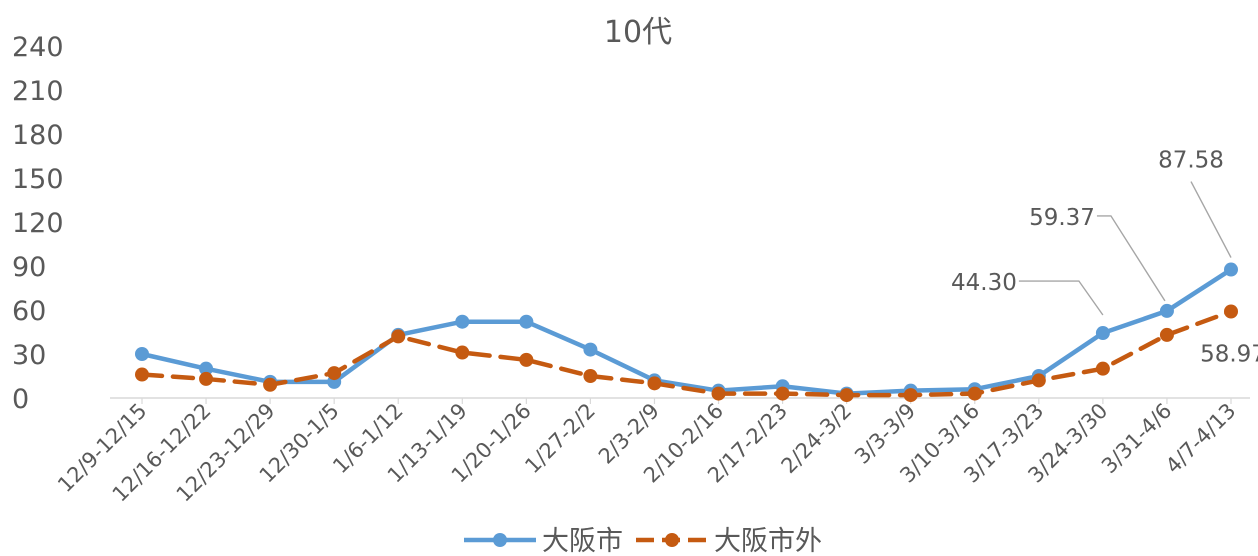 This screenshot has width=1258, height=556. I want to click on legend-item-2: 大阪市外, so click(729, 541).